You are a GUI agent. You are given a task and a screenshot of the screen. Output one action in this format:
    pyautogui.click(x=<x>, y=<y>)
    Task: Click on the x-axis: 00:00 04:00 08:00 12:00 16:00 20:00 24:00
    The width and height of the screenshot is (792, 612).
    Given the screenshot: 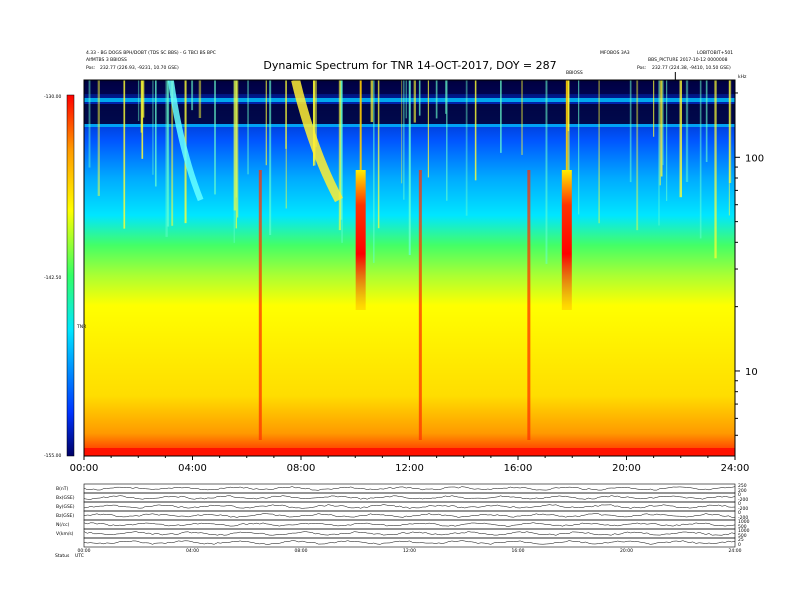 What is the action you would take?
    pyautogui.click(x=409, y=465)
    